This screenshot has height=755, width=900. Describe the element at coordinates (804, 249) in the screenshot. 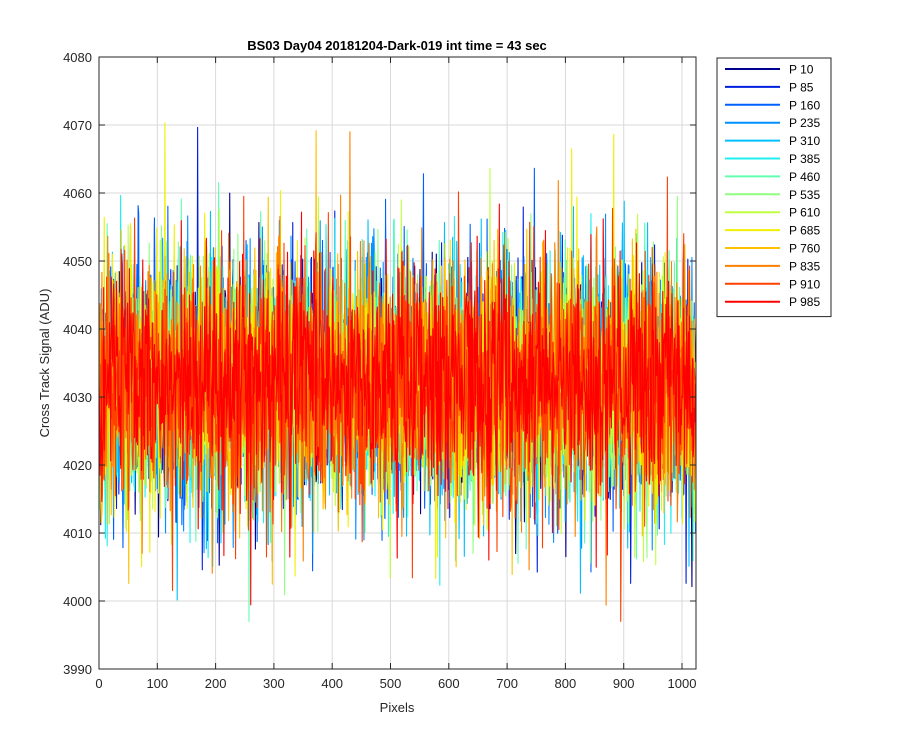

I see `legend-label: P 760` at that location.